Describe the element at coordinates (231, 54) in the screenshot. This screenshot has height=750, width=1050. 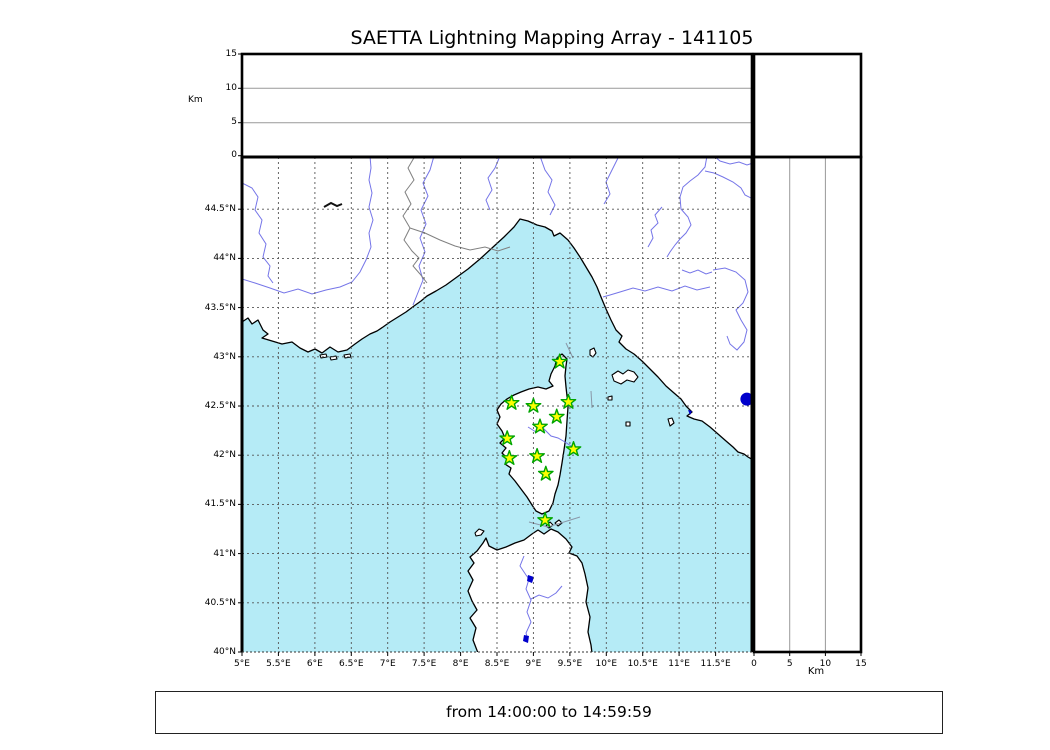
I see `alt-tick-15: 15` at that location.